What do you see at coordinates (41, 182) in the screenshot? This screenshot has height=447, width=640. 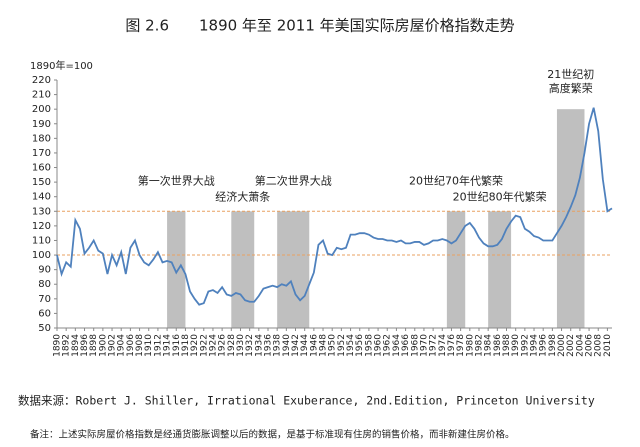 I see `y-tick-label: 150` at bounding box center [41, 182].